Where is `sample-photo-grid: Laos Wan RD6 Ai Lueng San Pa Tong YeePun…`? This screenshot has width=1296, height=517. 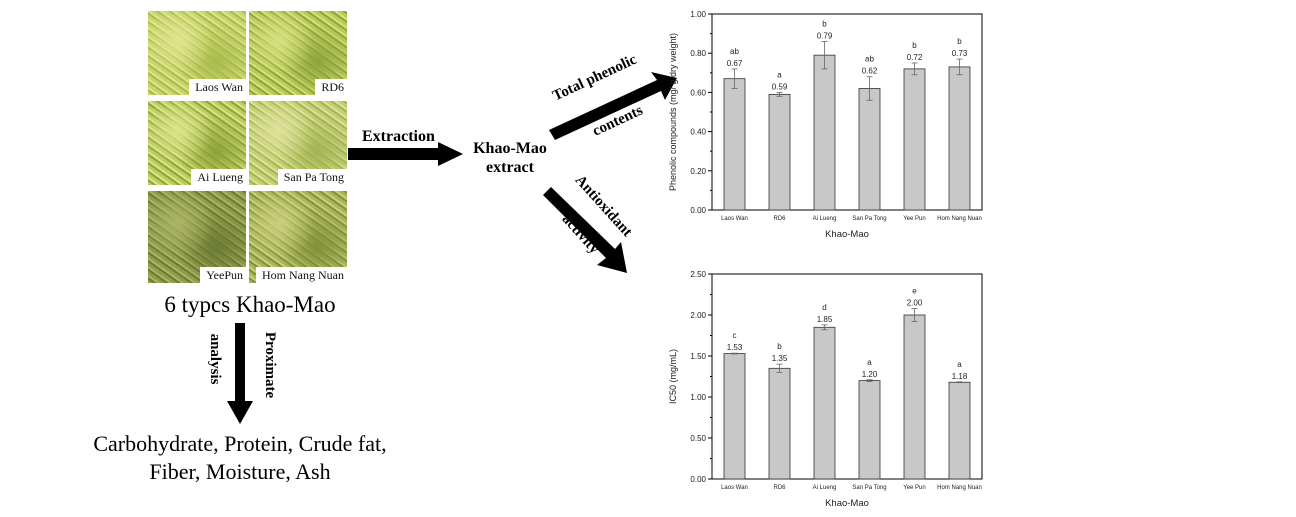 sample-photo-grid: Laos Wan RD6 Ai Lueng San Pa Tong YeePun… is located at coordinates (248, 148).